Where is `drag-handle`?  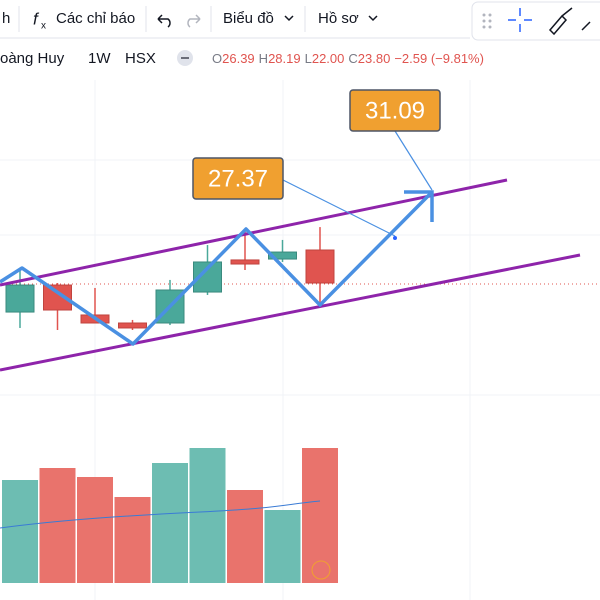
drag-handle is located at coordinates (487, 21).